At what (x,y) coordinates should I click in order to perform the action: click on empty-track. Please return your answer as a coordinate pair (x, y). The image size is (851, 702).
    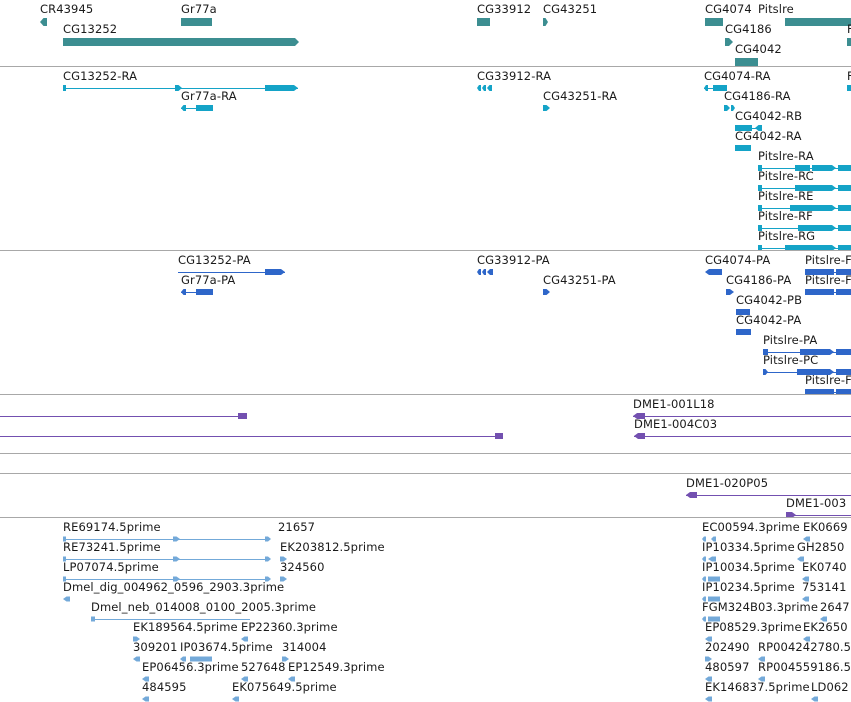
    Looking at the image, I should click on (425, 463).